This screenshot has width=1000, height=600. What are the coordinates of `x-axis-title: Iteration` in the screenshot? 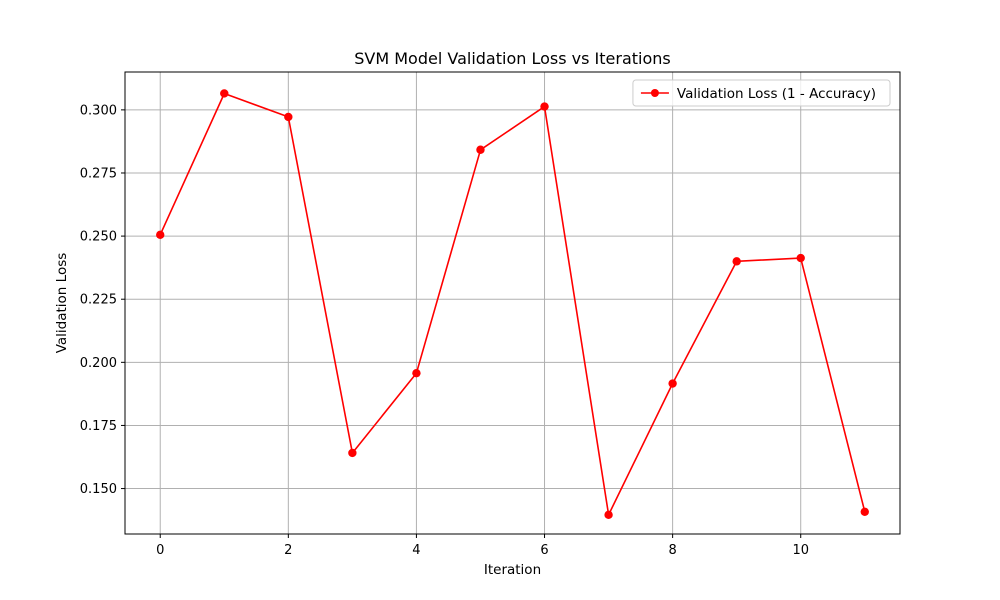 It's located at (512, 570).